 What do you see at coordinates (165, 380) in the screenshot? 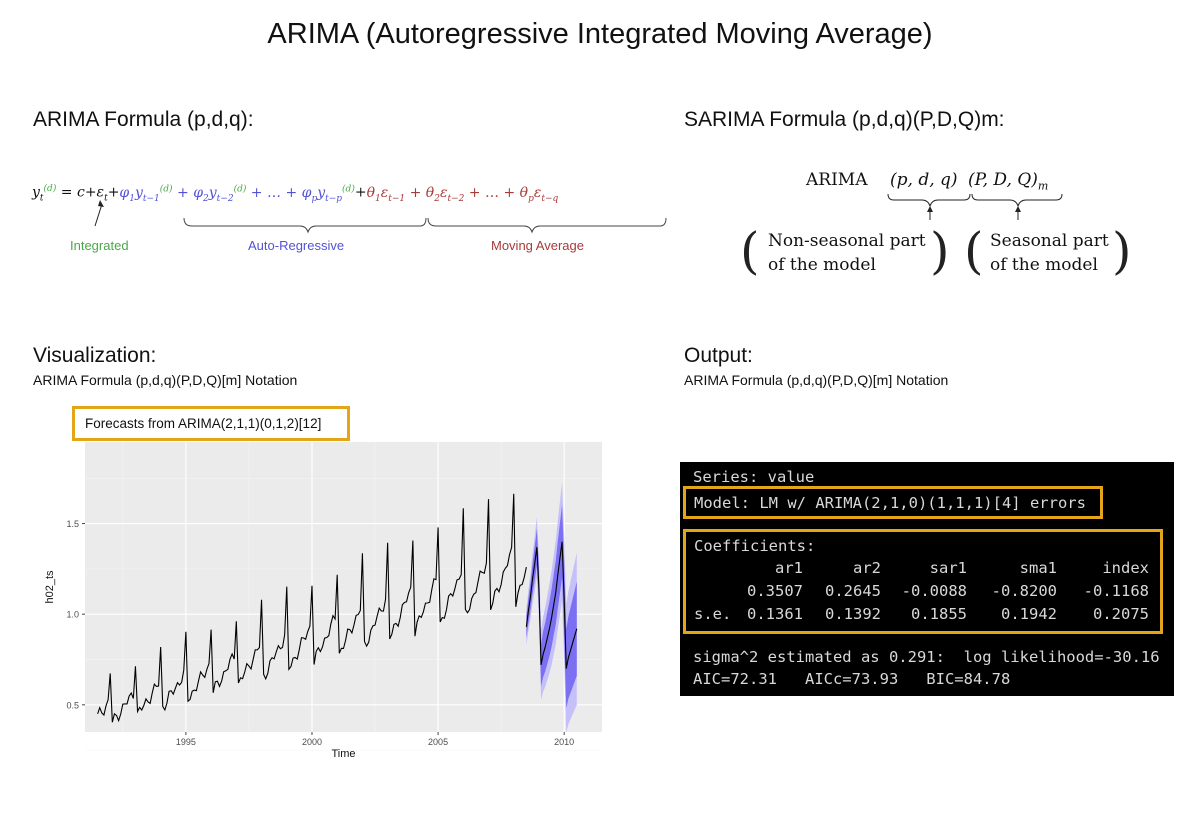
I see `visualization-subtitle: ARIMA Formula (p,d,q)(P,D,Q)[m] Notation` at bounding box center [165, 380].